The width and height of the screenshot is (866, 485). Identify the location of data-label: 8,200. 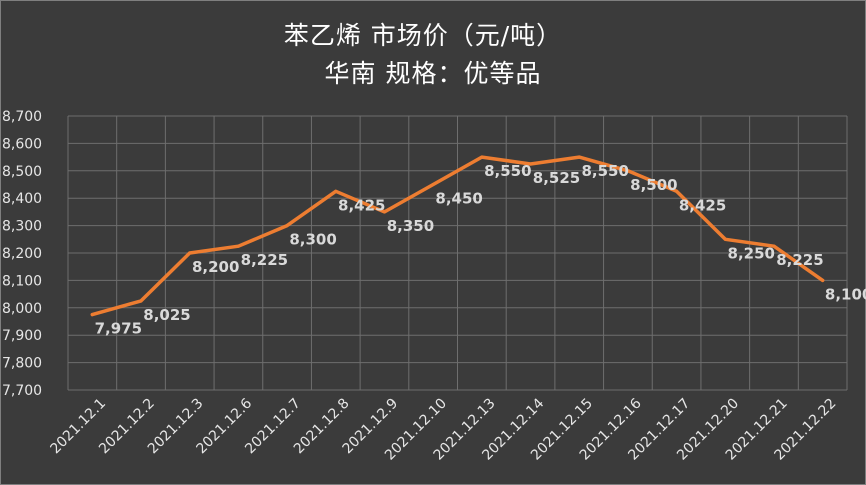
(215, 267).